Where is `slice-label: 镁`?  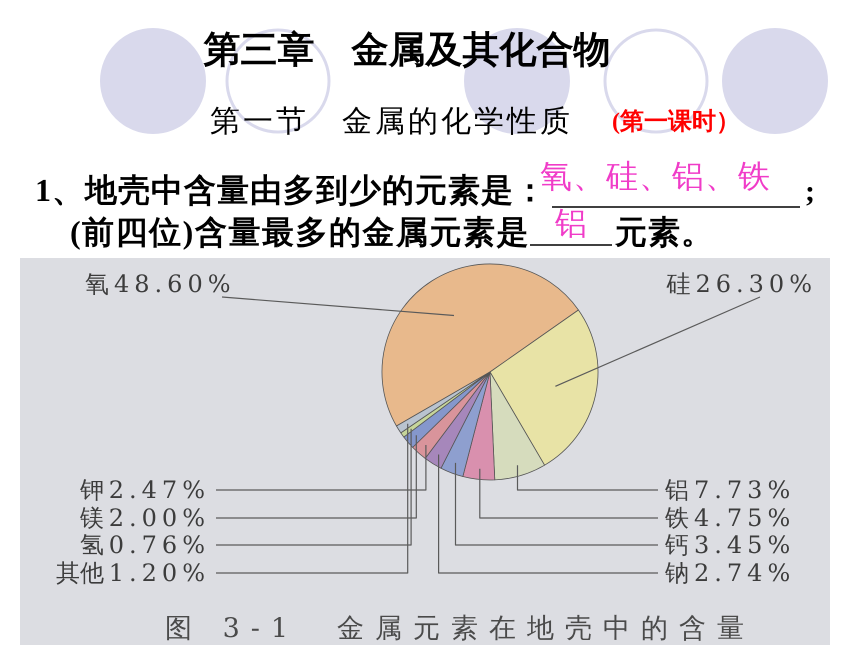
slice-label: 镁 is located at coordinates (91, 518).